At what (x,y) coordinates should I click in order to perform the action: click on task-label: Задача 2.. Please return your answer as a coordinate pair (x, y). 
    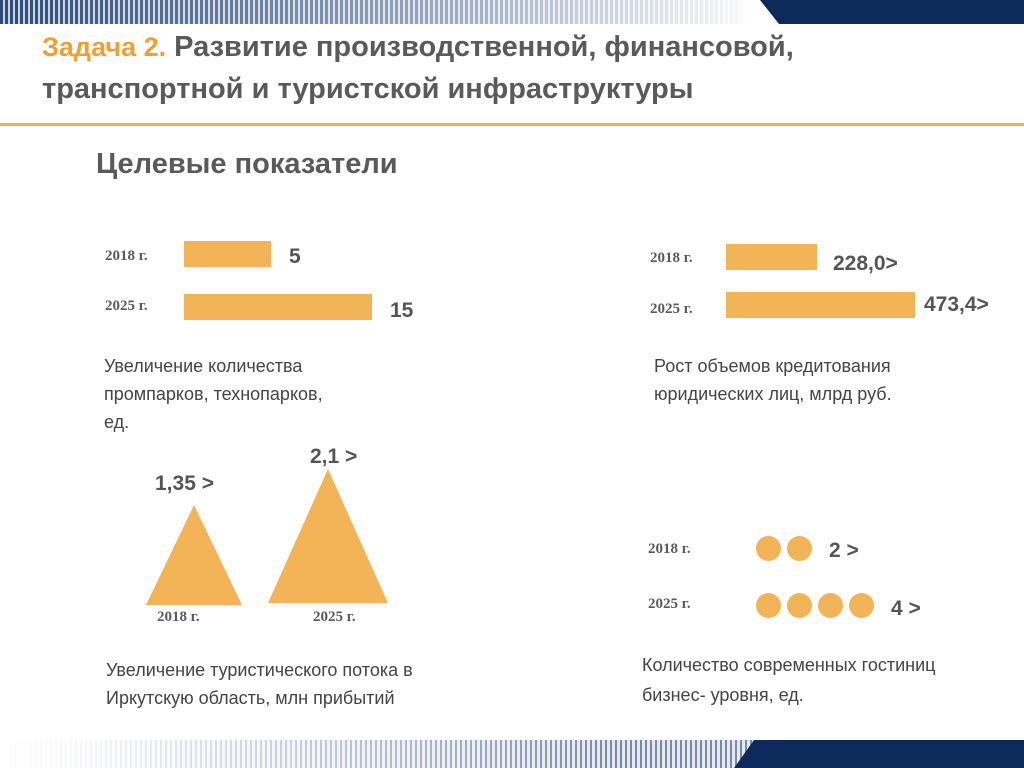
    Looking at the image, I should click on (104, 47).